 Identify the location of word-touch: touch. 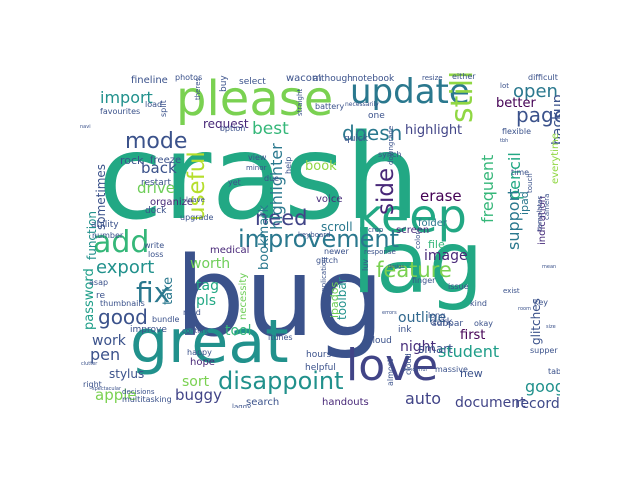
(530, 183).